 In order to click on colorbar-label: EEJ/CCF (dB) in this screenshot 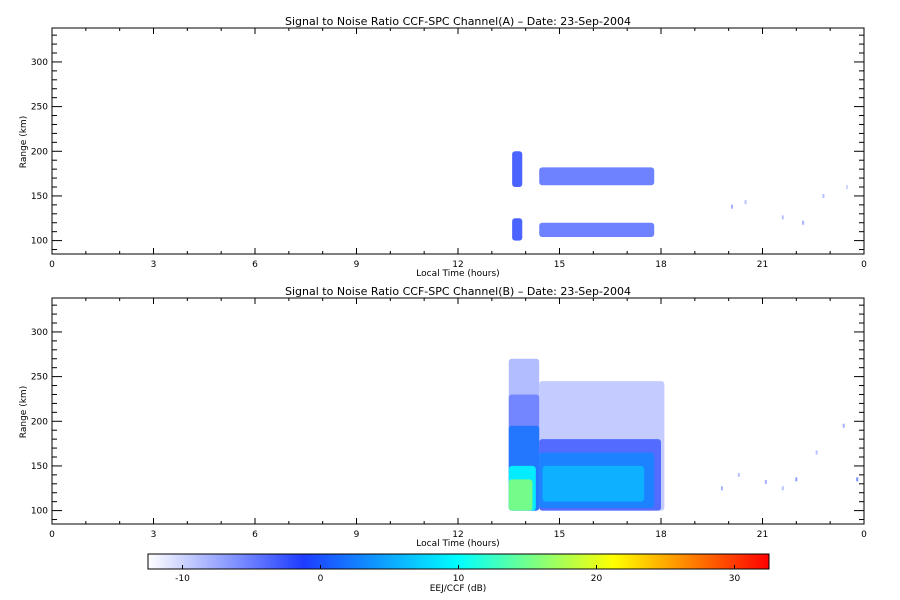, I will do `click(458, 589)`.